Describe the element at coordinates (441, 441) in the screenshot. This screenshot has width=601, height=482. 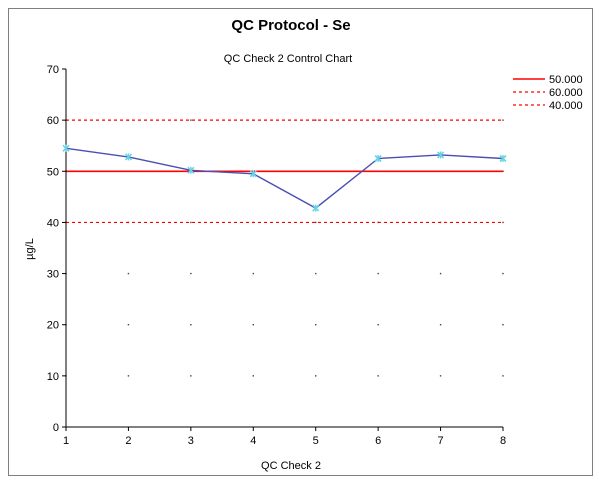
I see `x-tick-label: 7` at that location.